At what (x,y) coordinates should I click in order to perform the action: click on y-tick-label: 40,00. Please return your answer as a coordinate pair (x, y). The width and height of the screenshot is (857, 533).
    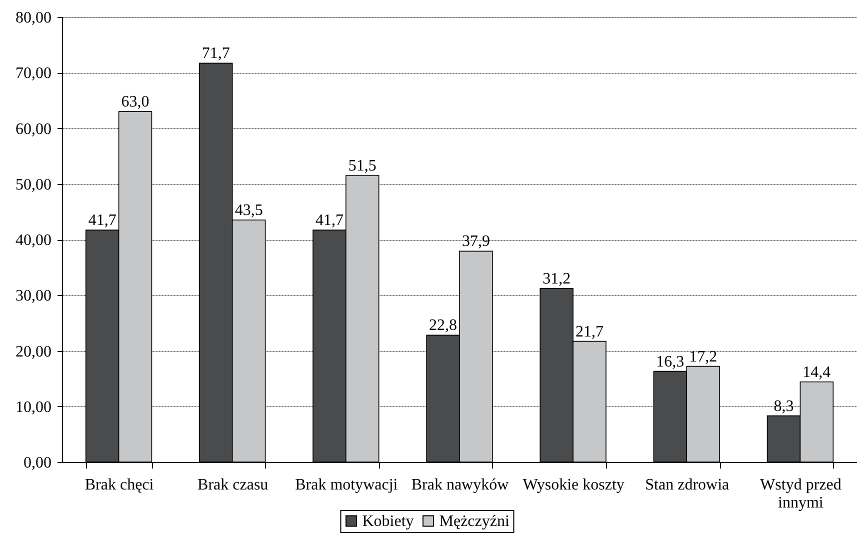
    Looking at the image, I should click on (34, 240).